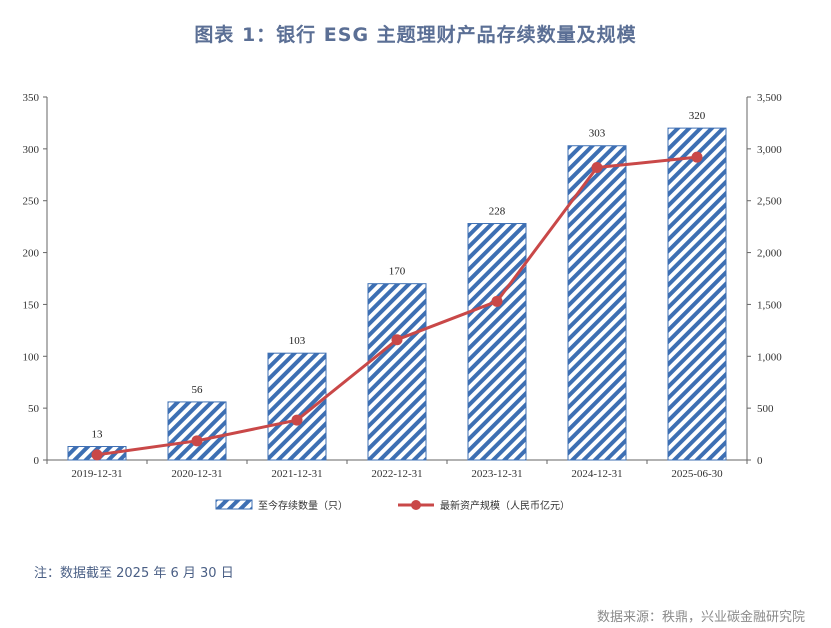  I want to click on y-right-tick-label: 500, so click(765, 409).